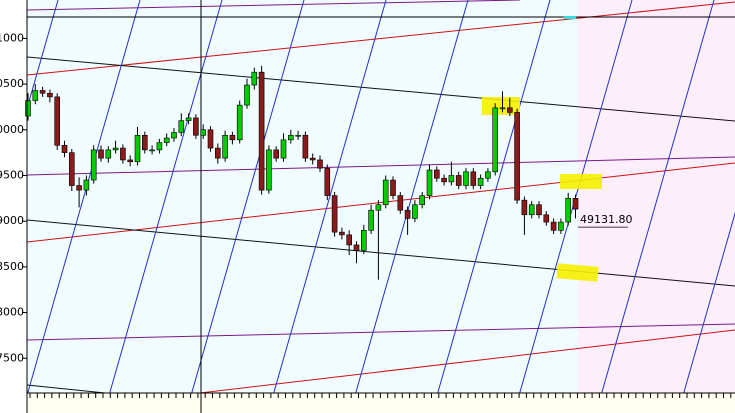 The width and height of the screenshot is (735, 413). I want to click on y-tick-label: 48000, so click(12, 312).